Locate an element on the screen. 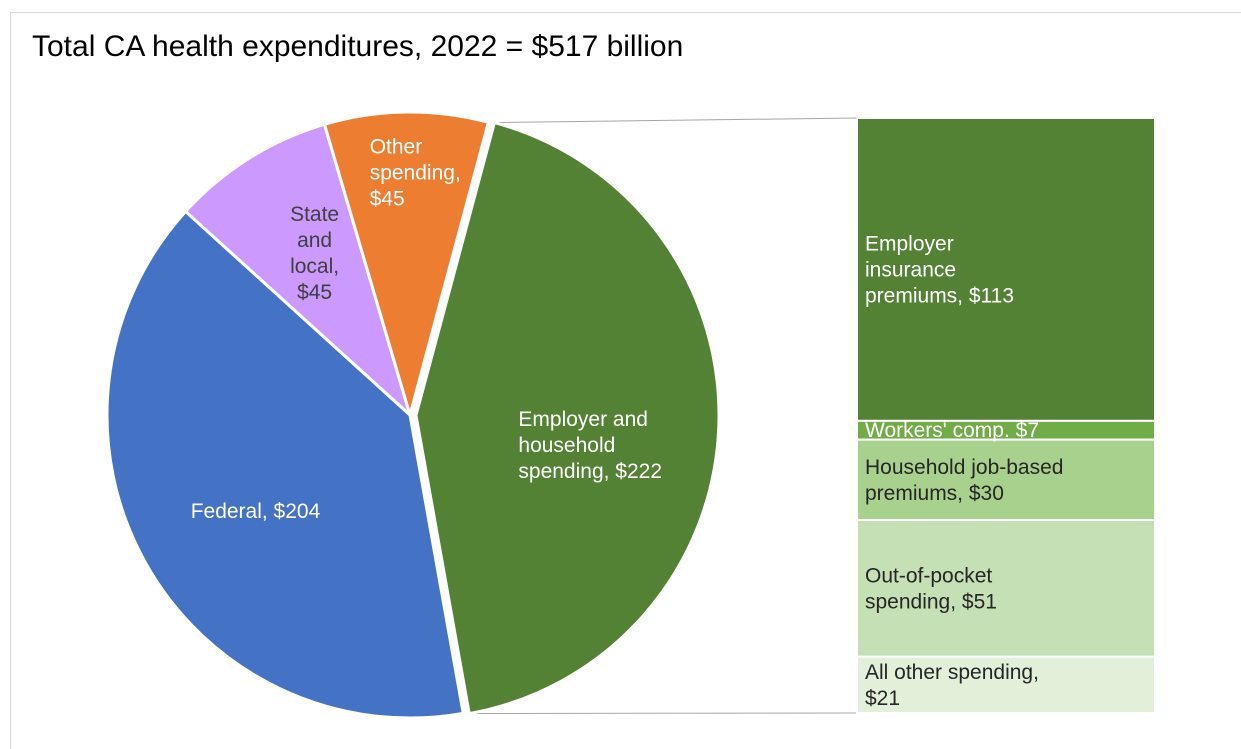 The height and width of the screenshot is (749, 1241). bar-label-workers-comp: Workers' comp. $7 is located at coordinates (952, 430).